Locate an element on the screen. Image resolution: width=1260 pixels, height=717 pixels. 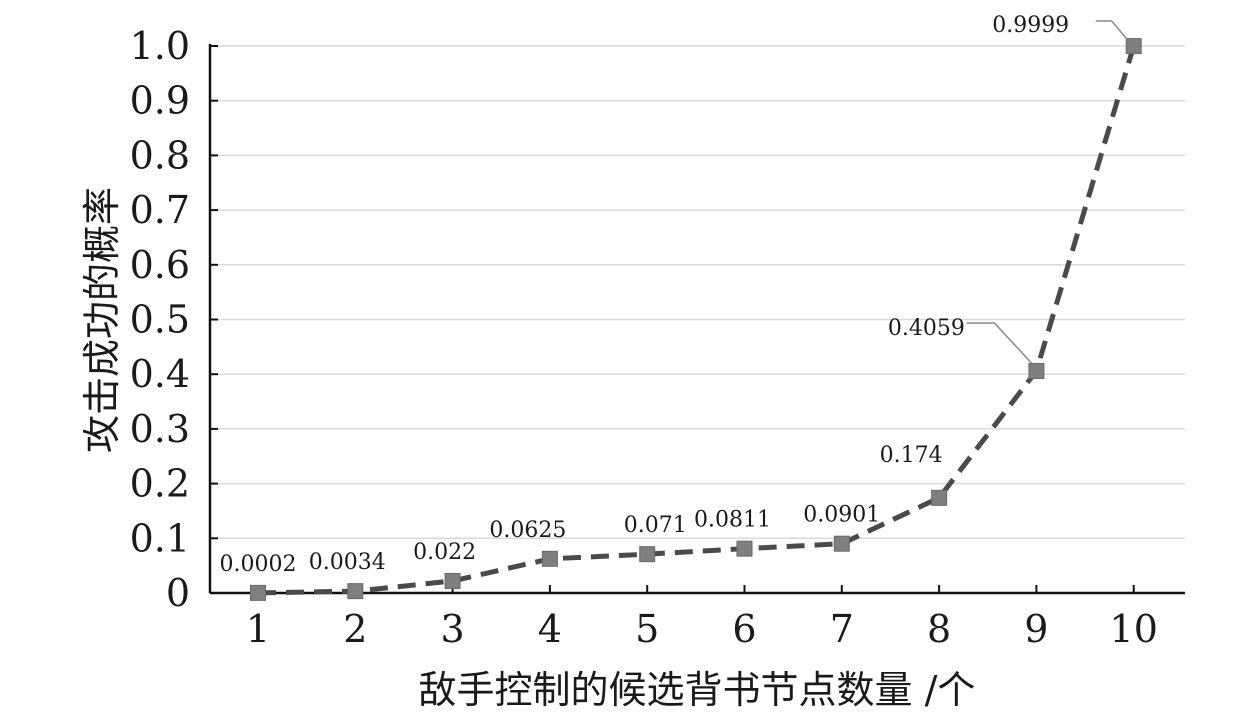
data-label-1: 0.0002 is located at coordinates (258, 564).